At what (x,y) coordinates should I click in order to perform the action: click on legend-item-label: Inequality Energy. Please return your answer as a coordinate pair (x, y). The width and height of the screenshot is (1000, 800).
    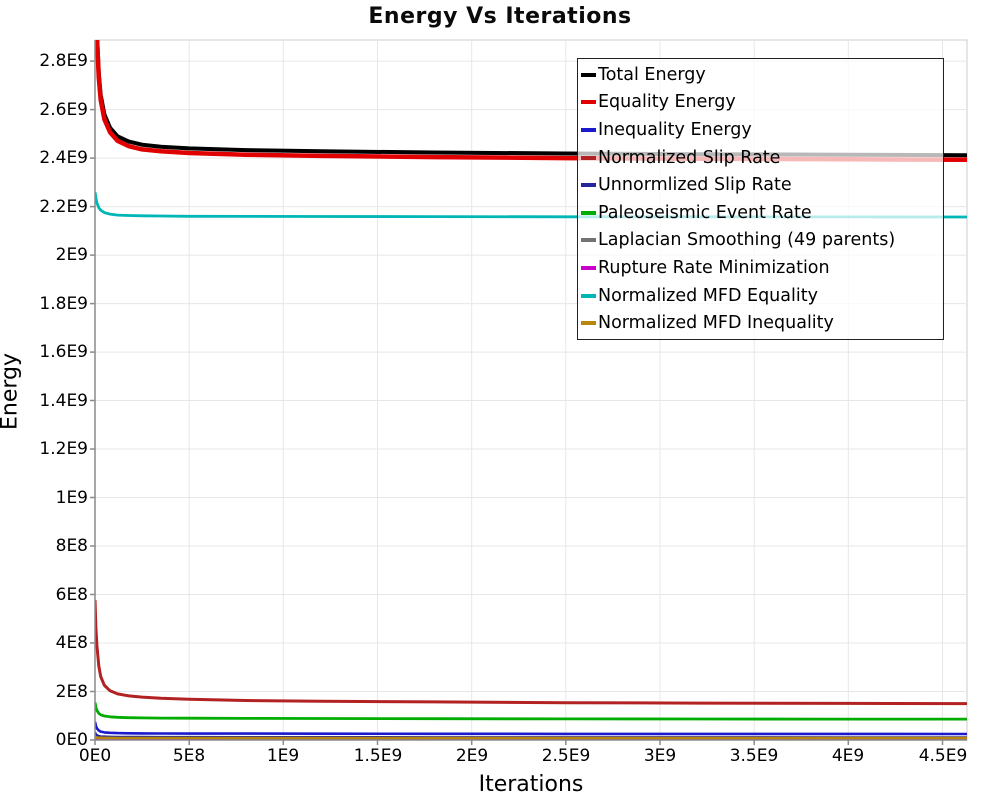
    Looking at the image, I should click on (675, 129).